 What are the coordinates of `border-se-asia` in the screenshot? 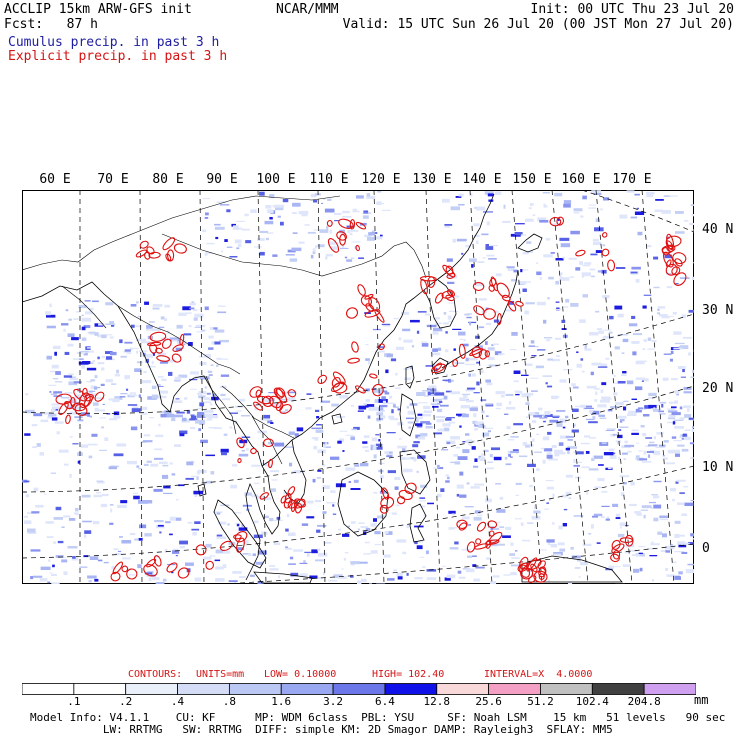 It's located at (258, 412).